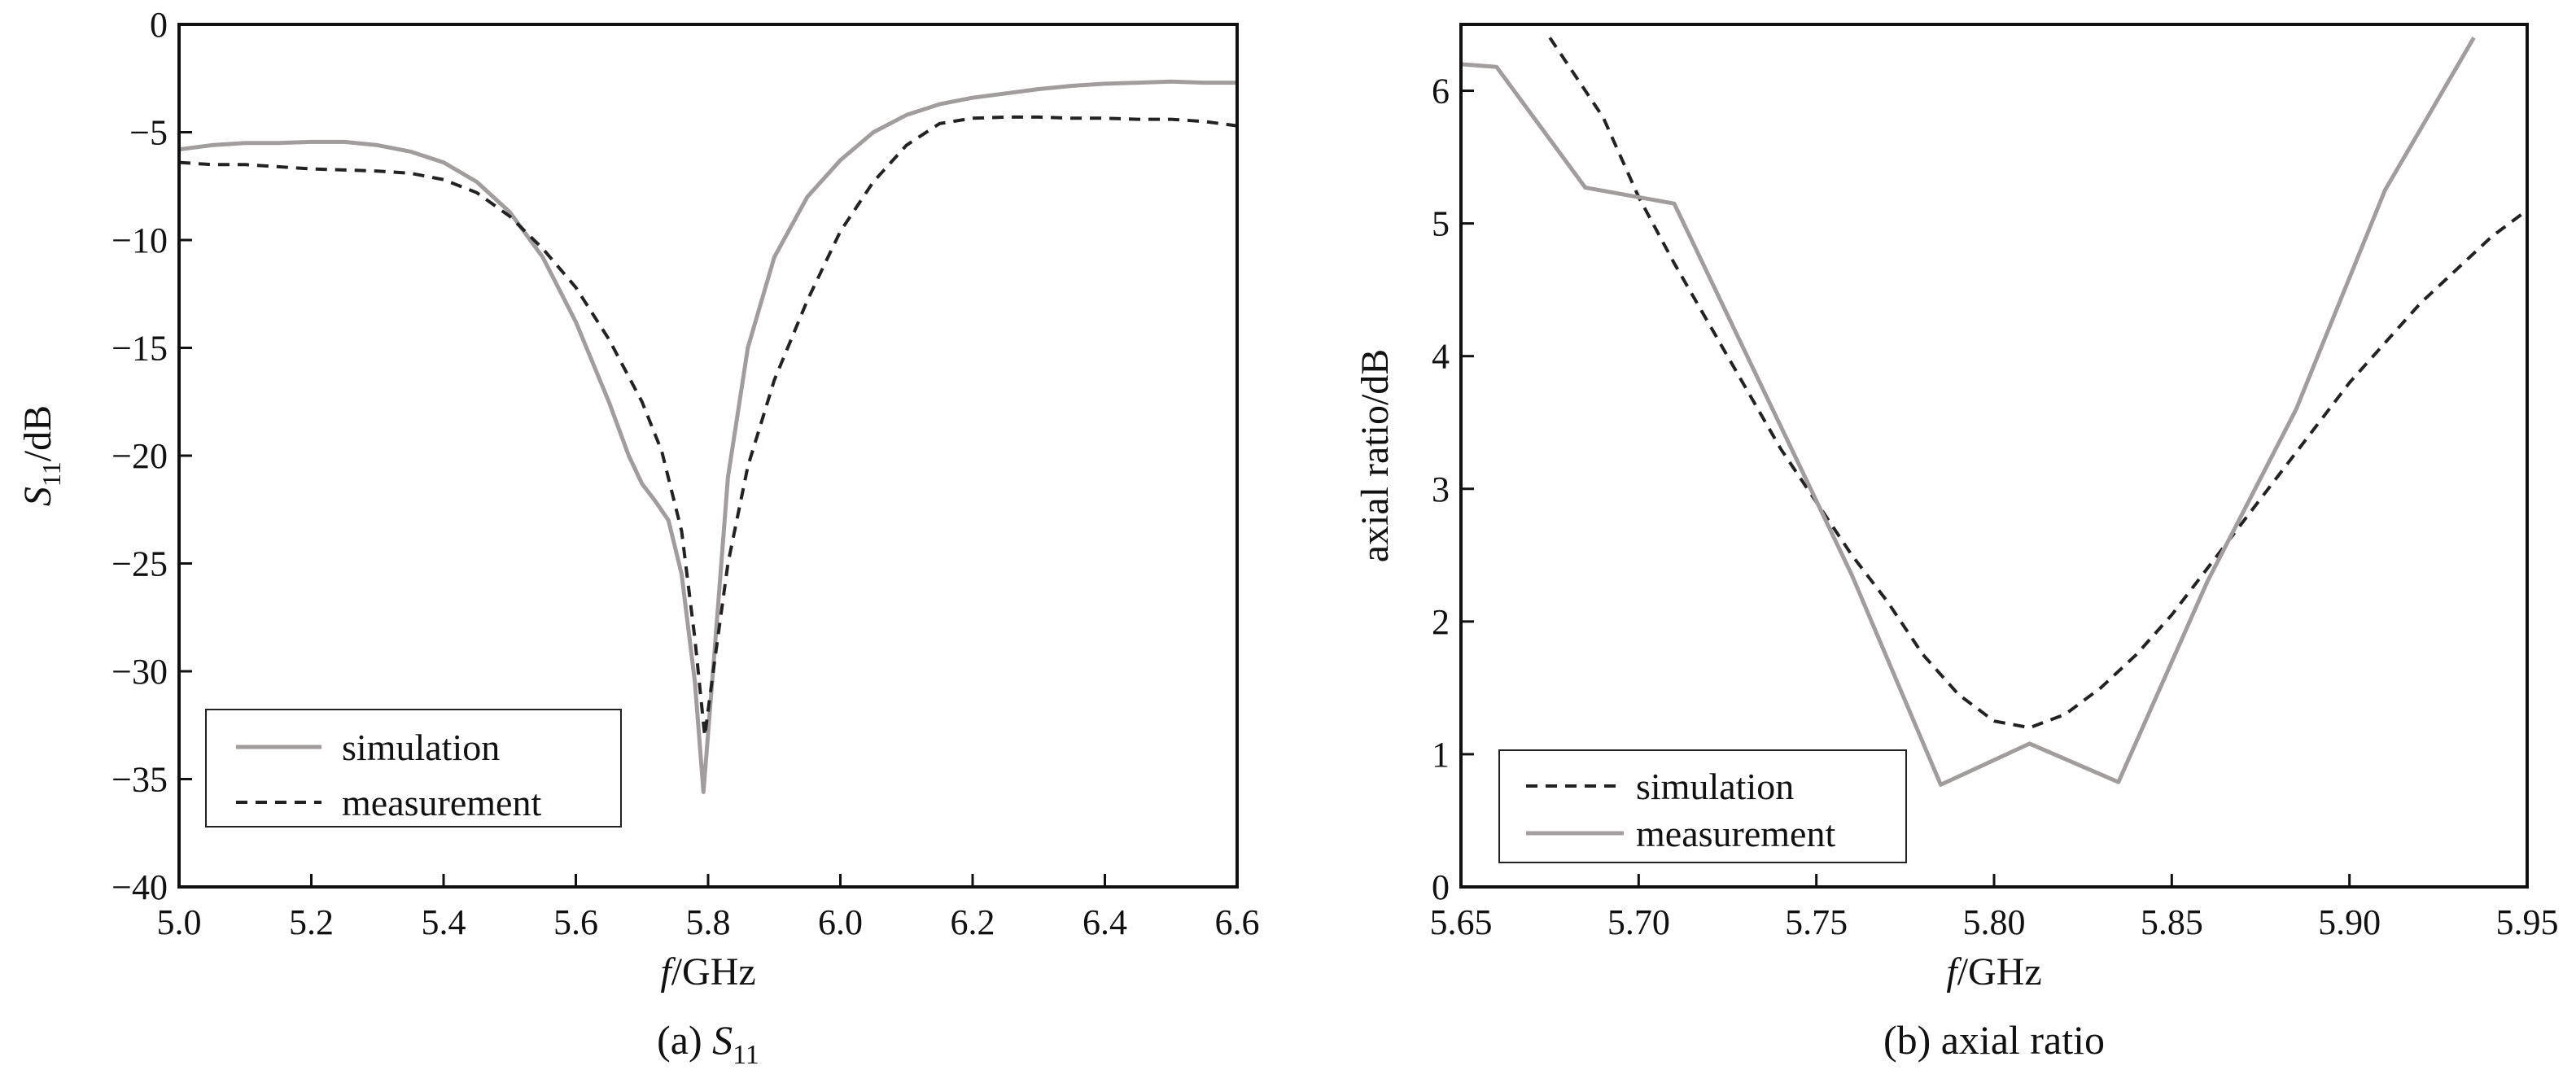 This screenshot has height=1083, width=2576. I want to click on panel-a-xtick-label: 5.4, so click(444, 922).